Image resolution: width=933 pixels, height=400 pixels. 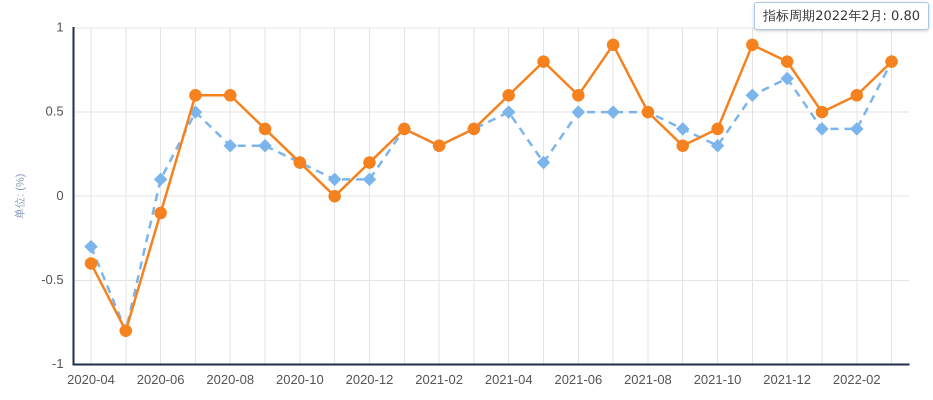 I want to click on x-tick-label: 2020-12, so click(x=370, y=379).